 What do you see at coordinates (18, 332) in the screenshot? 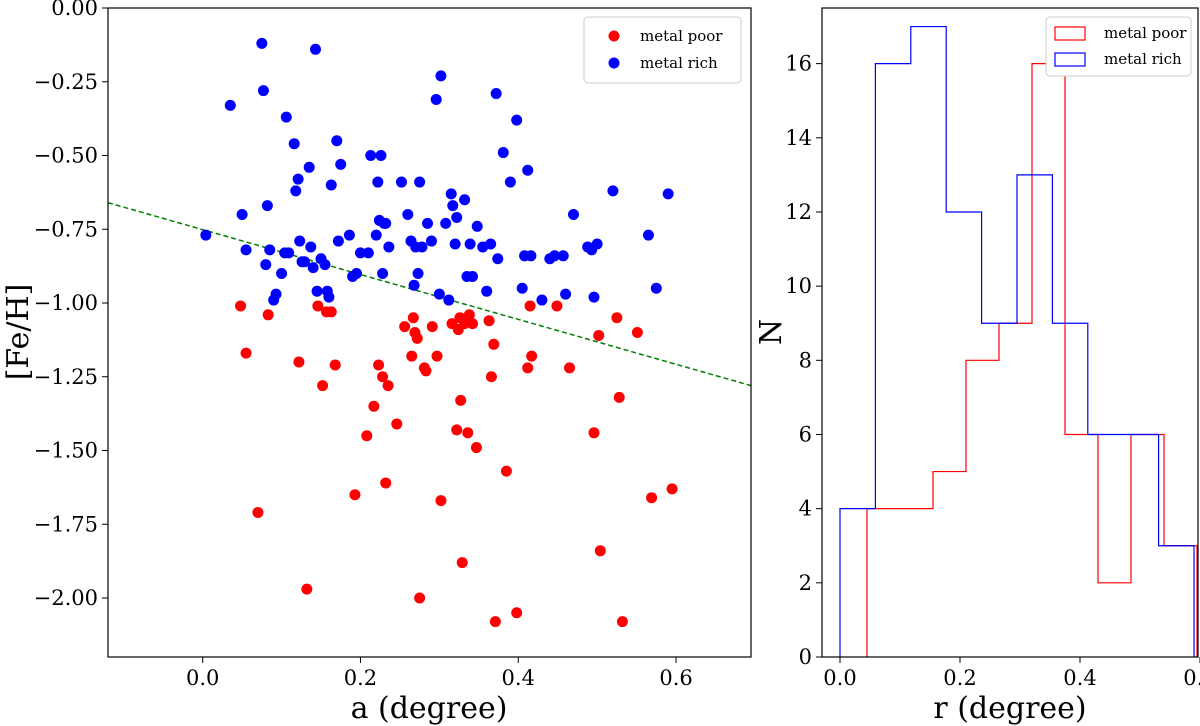
I see `scatter-y-axis-label: [Fe/H]` at bounding box center [18, 332].